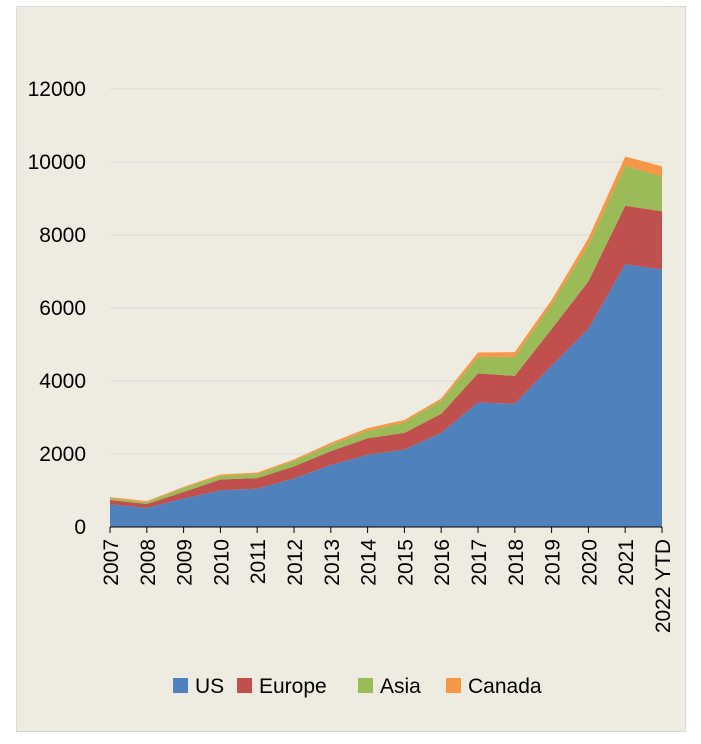 This screenshot has height=744, width=701. What do you see at coordinates (516, 562) in the screenshot?
I see `x-tick-label: 2018` at bounding box center [516, 562].